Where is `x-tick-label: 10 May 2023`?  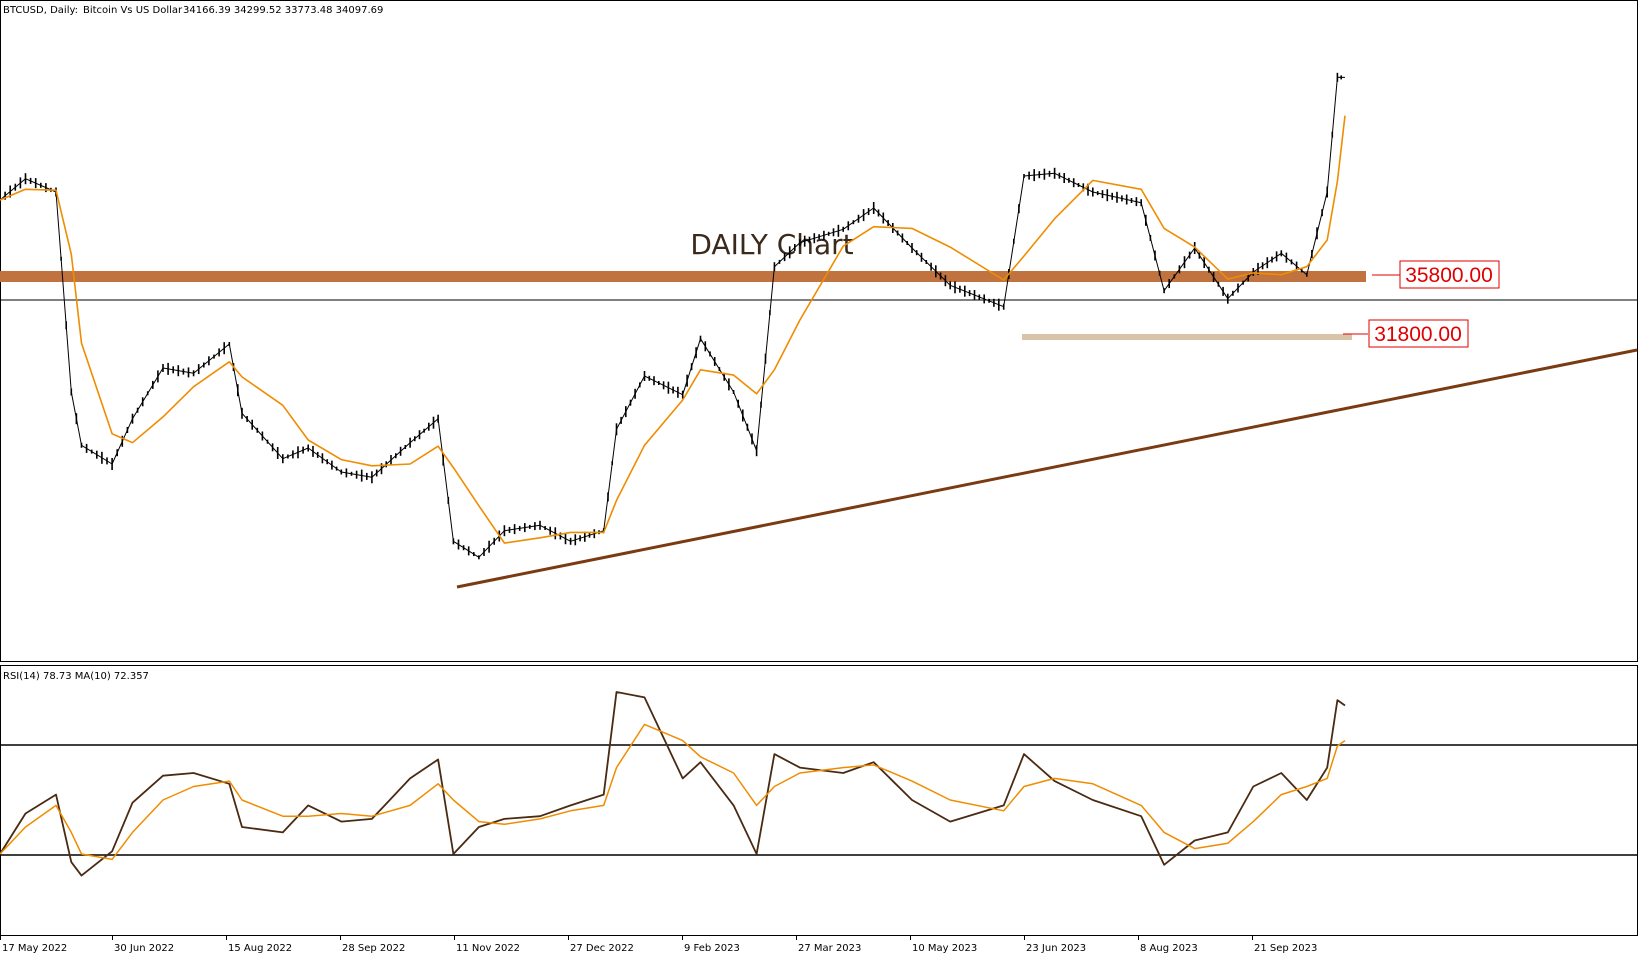 x-tick-label: 10 May 2023 is located at coordinates (944, 948).